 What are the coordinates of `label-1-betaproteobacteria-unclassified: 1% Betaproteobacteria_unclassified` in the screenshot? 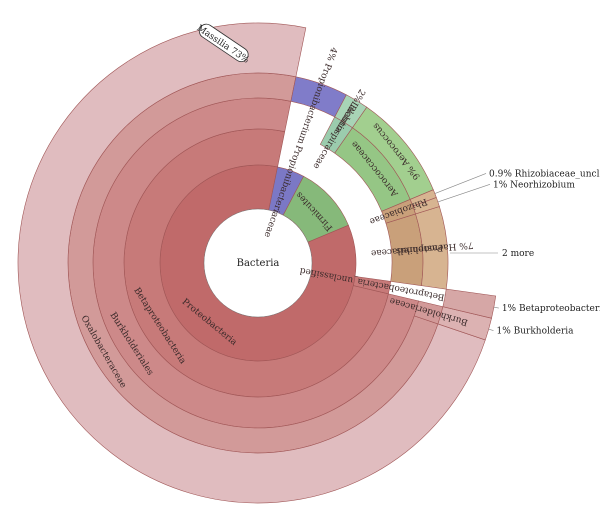 It's located at (551, 309).